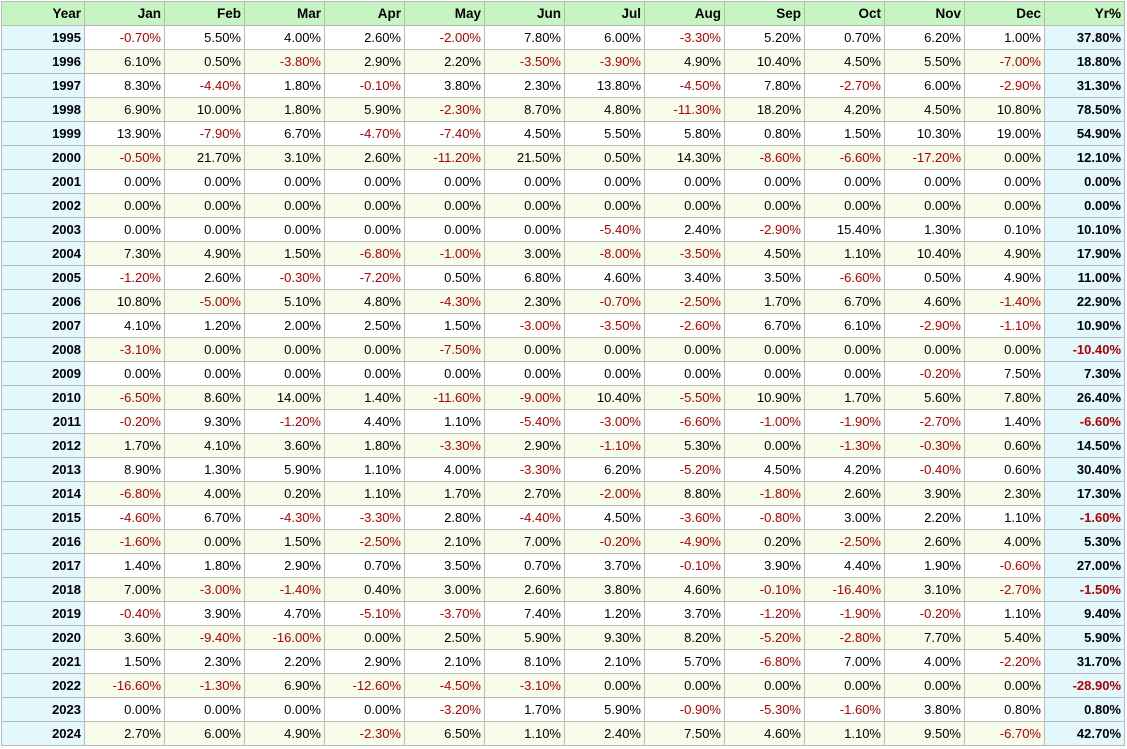 The width and height of the screenshot is (1127, 749). Describe the element at coordinates (284, 661) in the screenshot. I see `month-return-cell: 2.20%` at that location.